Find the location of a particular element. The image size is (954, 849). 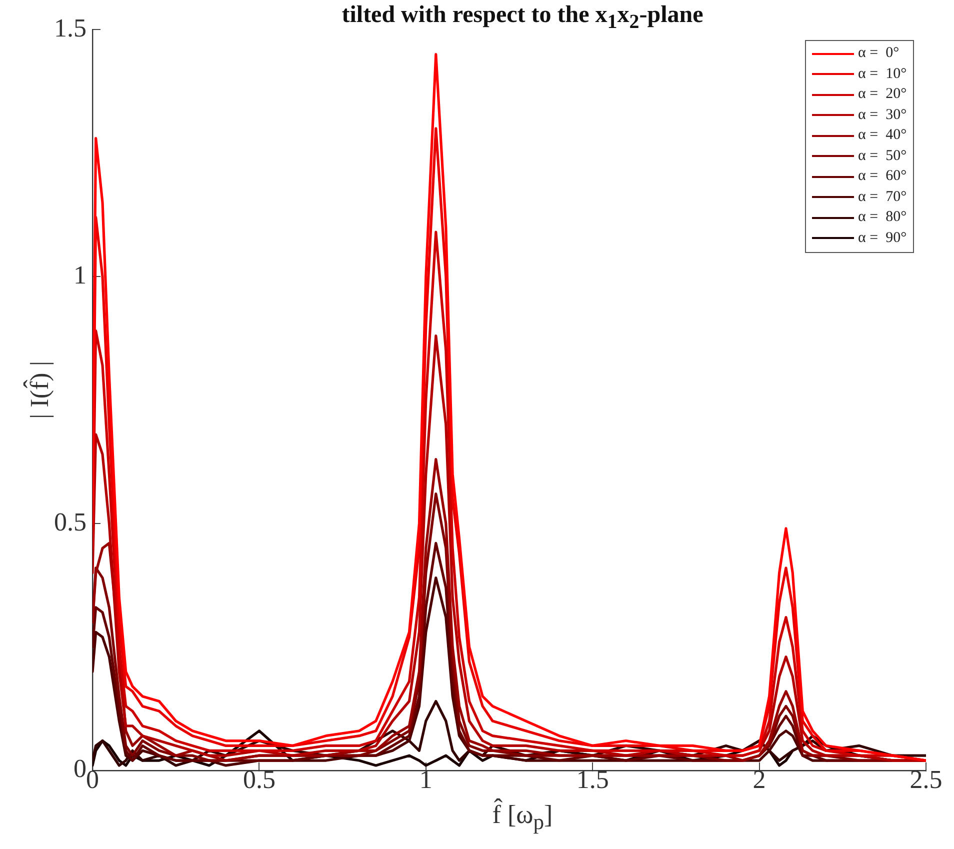

legend-label: α = 90° is located at coordinates (882, 238).